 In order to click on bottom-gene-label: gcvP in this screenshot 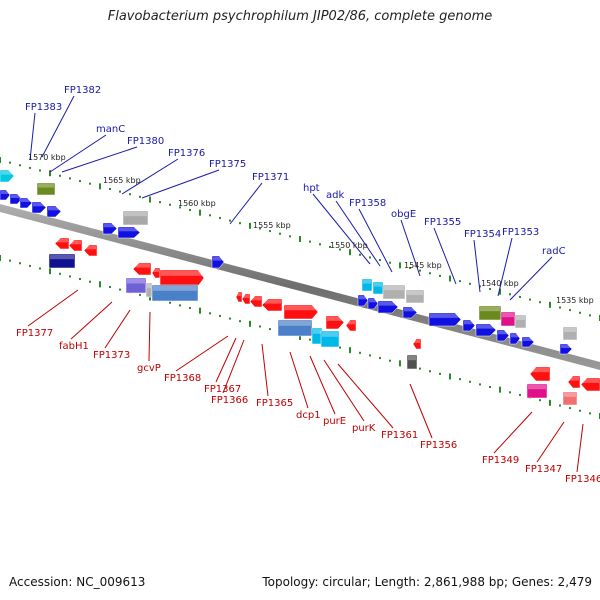, I will do `click(149, 368)`.